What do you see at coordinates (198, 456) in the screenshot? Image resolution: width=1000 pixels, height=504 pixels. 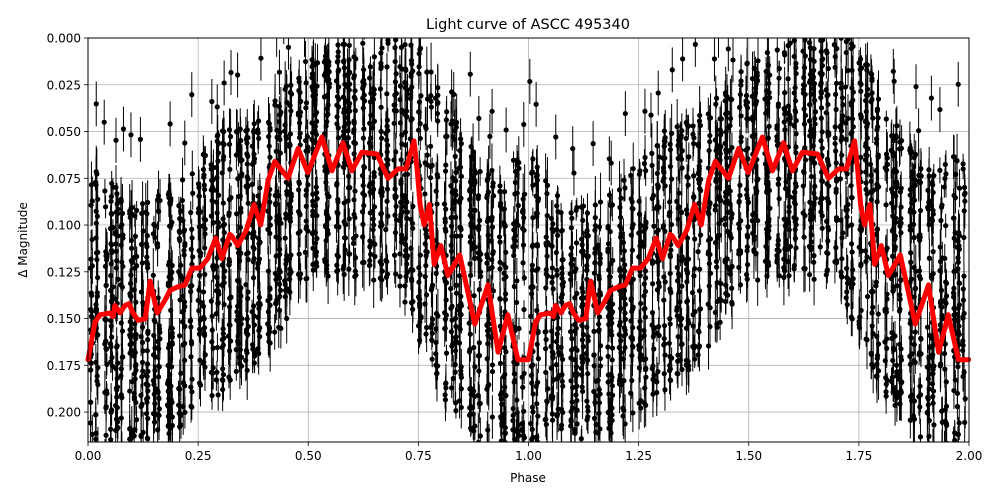 I see `x-tick-label: 0.25` at bounding box center [198, 456].